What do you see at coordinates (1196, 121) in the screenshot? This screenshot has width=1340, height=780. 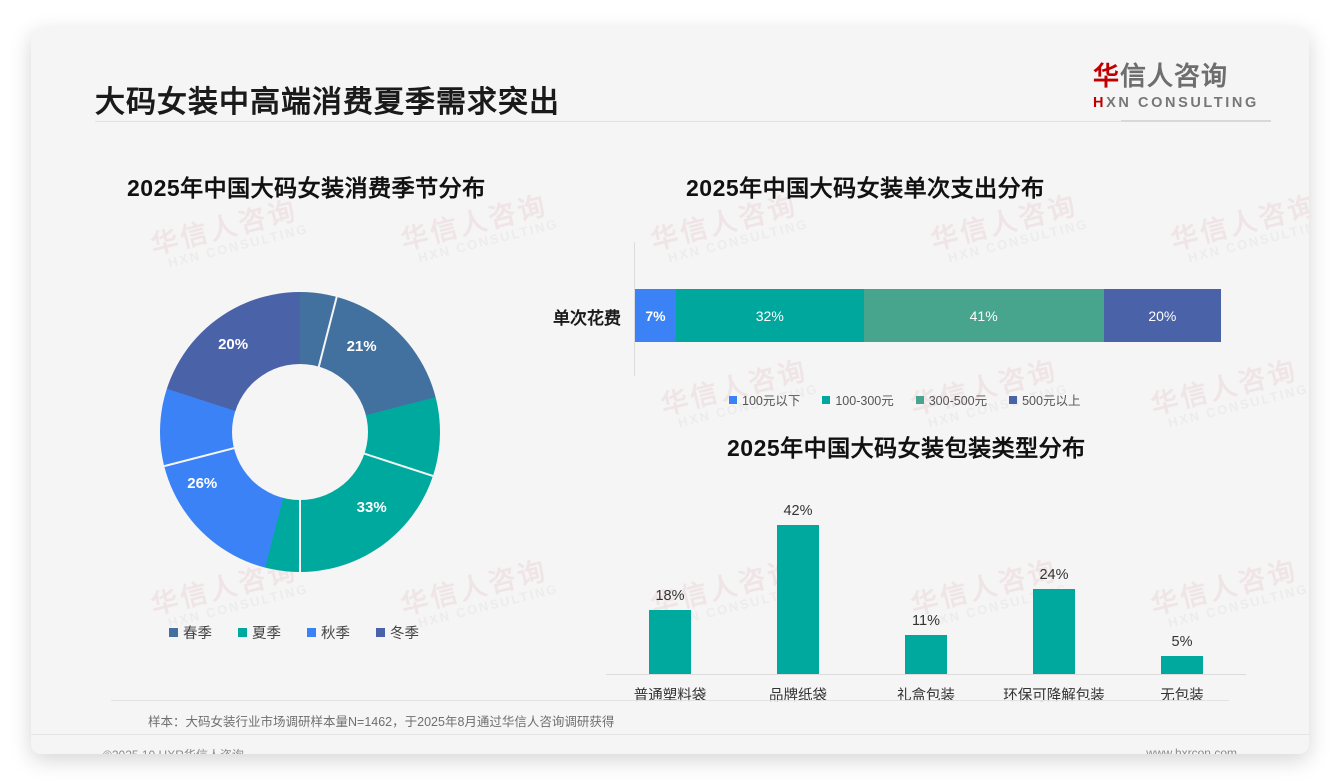 I see `logo-underline` at bounding box center [1196, 121].